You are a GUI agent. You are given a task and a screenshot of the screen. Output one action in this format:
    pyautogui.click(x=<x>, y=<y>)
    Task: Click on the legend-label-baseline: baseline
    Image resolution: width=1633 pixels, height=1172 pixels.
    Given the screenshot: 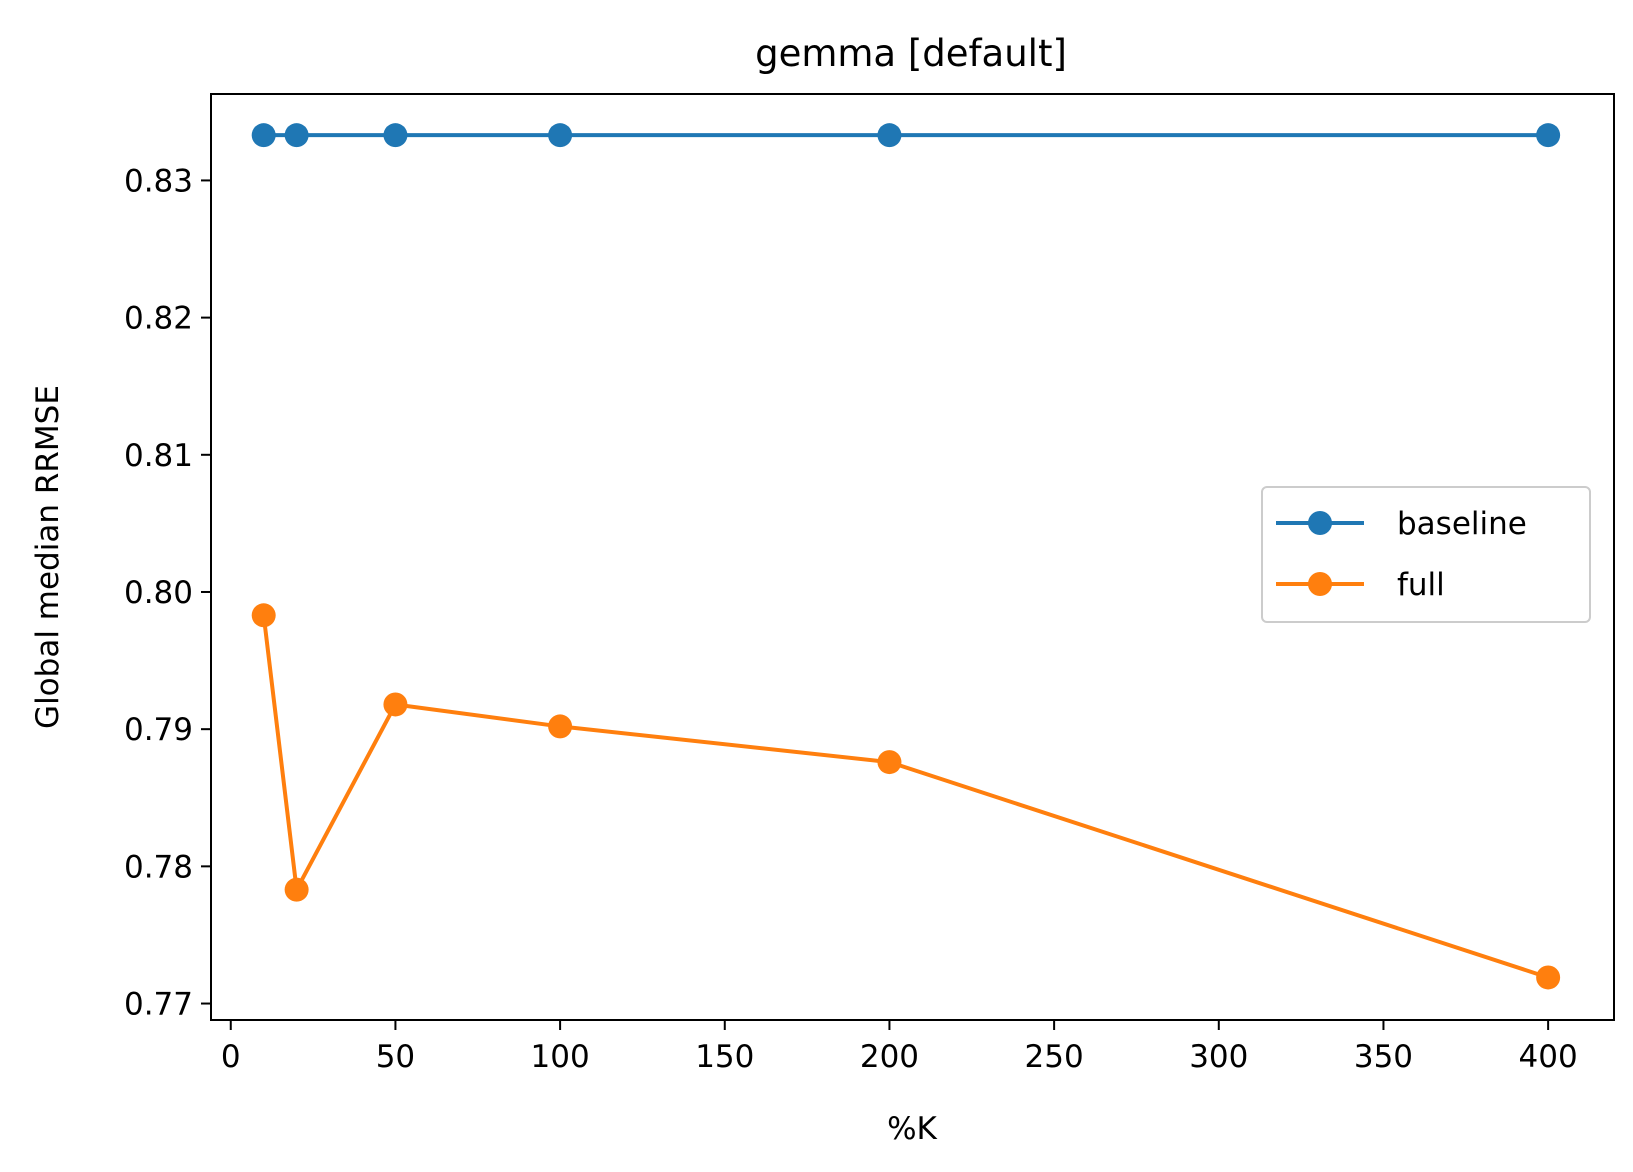 What is the action you would take?
    pyautogui.click(x=1462, y=524)
    